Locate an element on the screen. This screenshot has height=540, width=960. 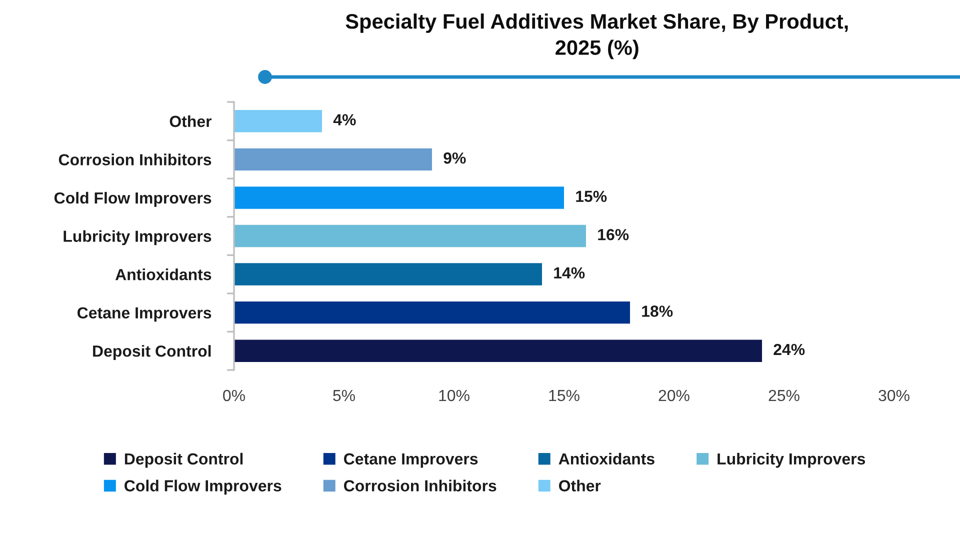
x-tick-label: 30% is located at coordinates (894, 396).